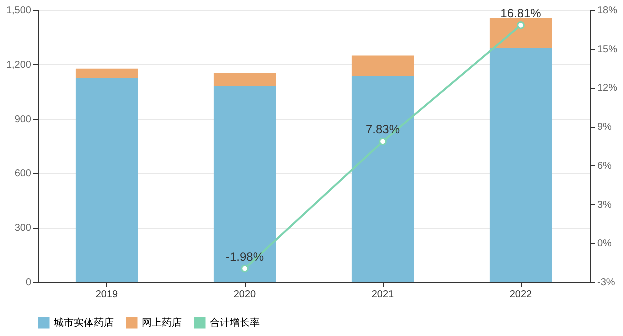 Image resolution: width=623 pixels, height=336 pixels. Describe the element at coordinates (383, 129) in the screenshot. I see `data-label: 7.83%` at that location.